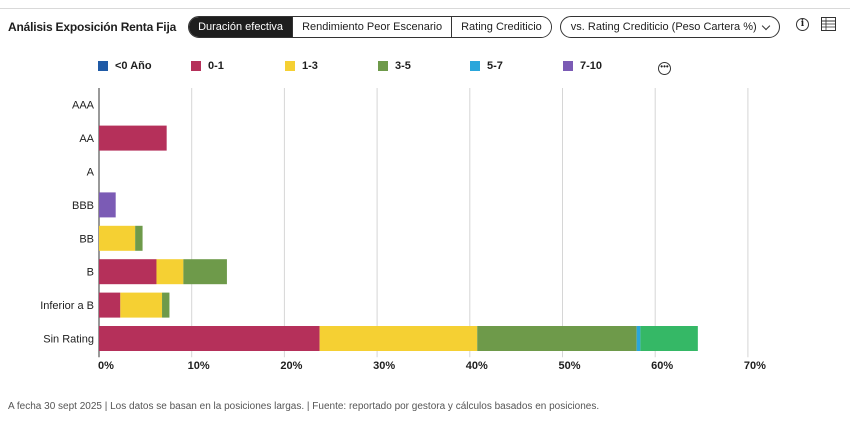  Describe the element at coordinates (91, 173) in the screenshot. I see `y-tick-label: A` at that location.